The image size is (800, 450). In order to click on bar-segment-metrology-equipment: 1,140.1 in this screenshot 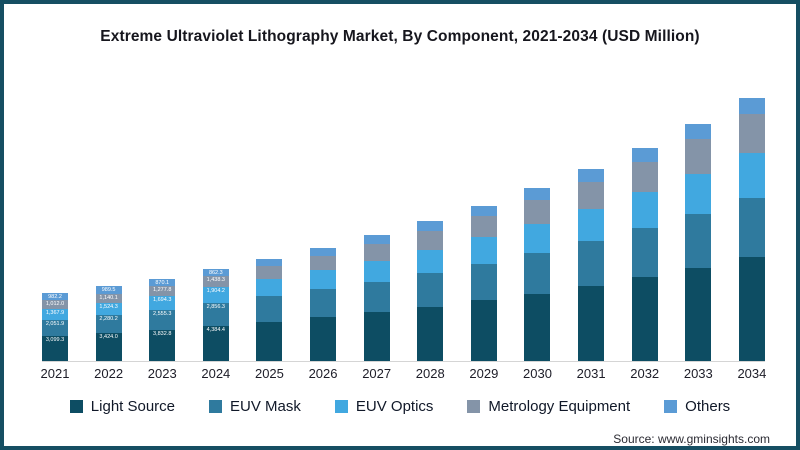, I will do `click(108, 298)`.